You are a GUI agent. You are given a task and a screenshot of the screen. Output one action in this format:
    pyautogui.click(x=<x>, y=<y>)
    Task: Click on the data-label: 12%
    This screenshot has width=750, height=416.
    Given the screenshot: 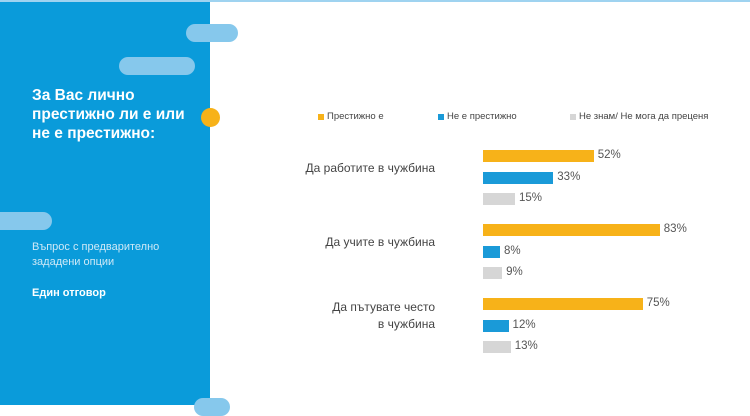 What is the action you would take?
    pyautogui.click(x=524, y=324)
    